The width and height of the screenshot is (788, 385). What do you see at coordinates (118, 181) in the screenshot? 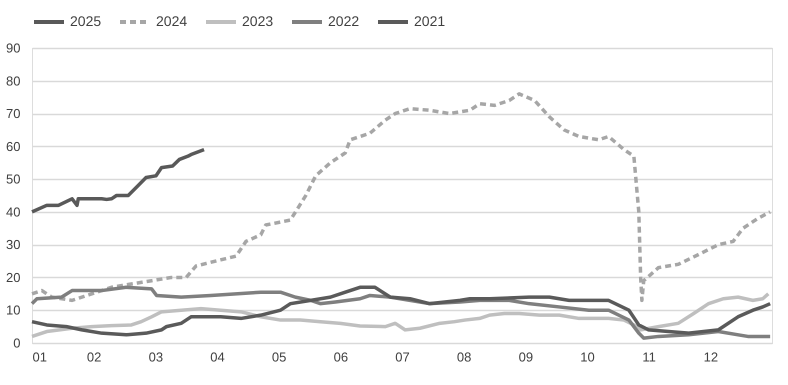
I see `line-series` at bounding box center [118, 181].